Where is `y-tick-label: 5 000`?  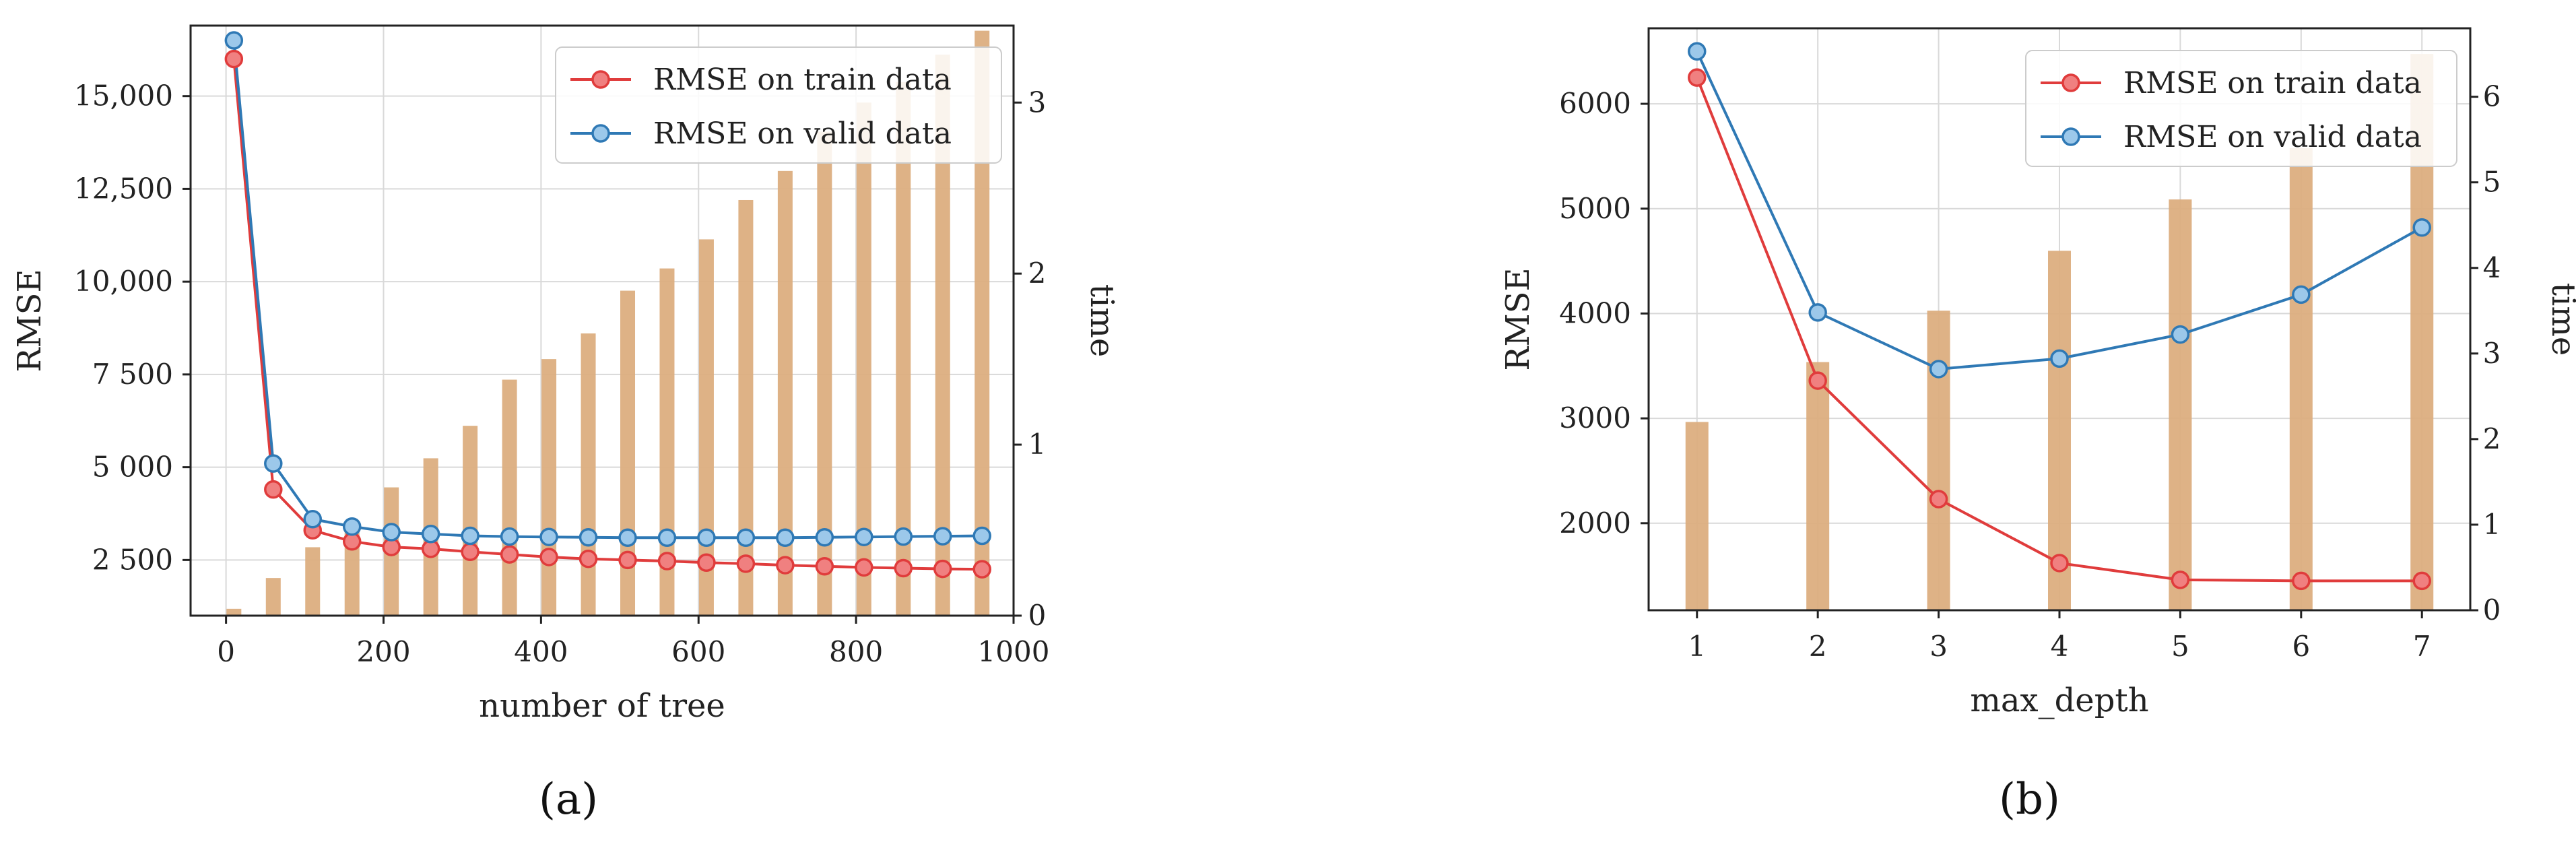
y-tick-label: 5 000 is located at coordinates (132, 467).